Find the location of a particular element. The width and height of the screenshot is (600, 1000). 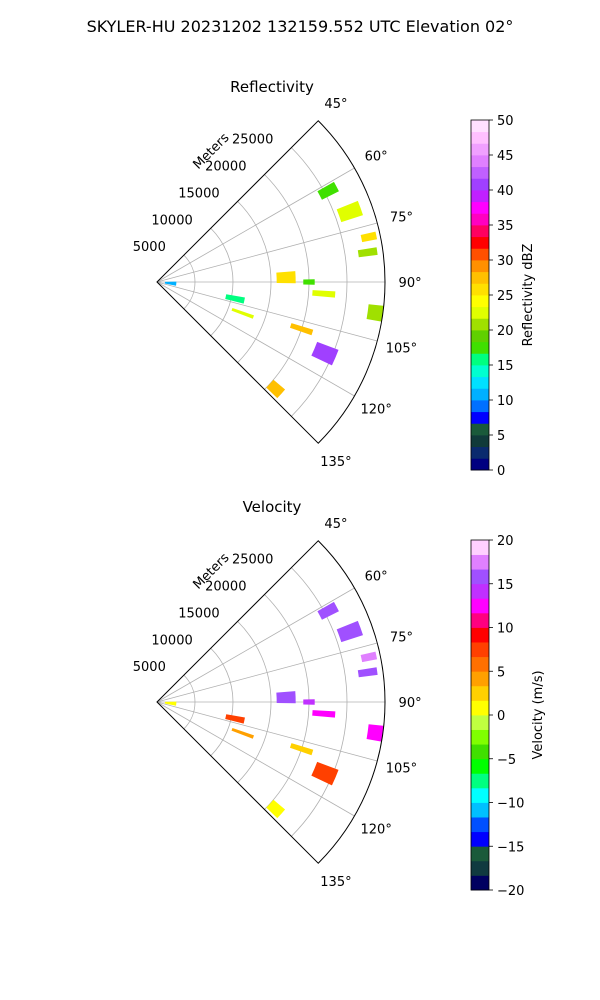

radial-tick-label: 15000 is located at coordinates (198, 613).